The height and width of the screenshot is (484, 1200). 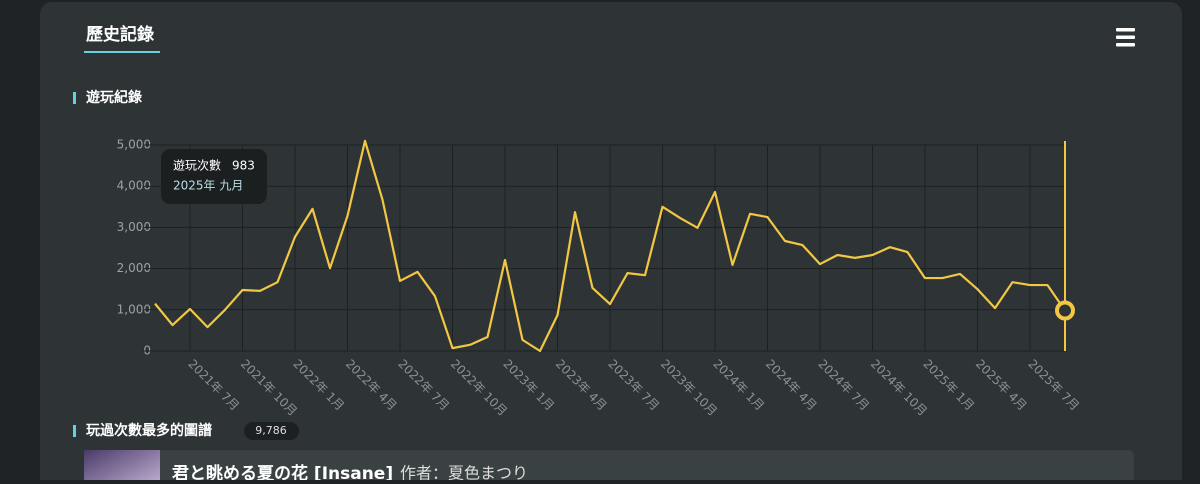 What do you see at coordinates (134, 186) in the screenshot?
I see `y-tick-label: 4,000` at bounding box center [134, 186].